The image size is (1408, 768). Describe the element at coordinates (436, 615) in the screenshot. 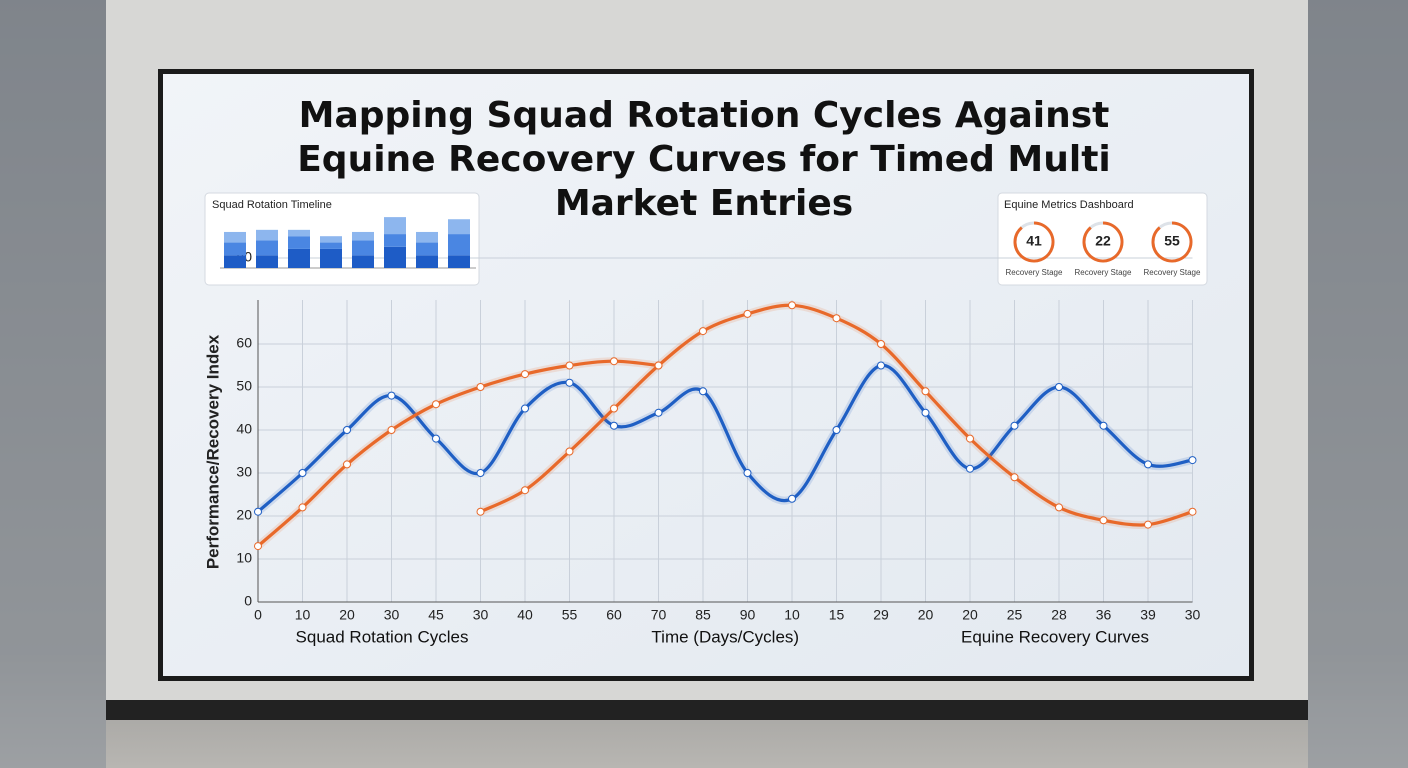

I see `x-tick-label: 45` at that location.